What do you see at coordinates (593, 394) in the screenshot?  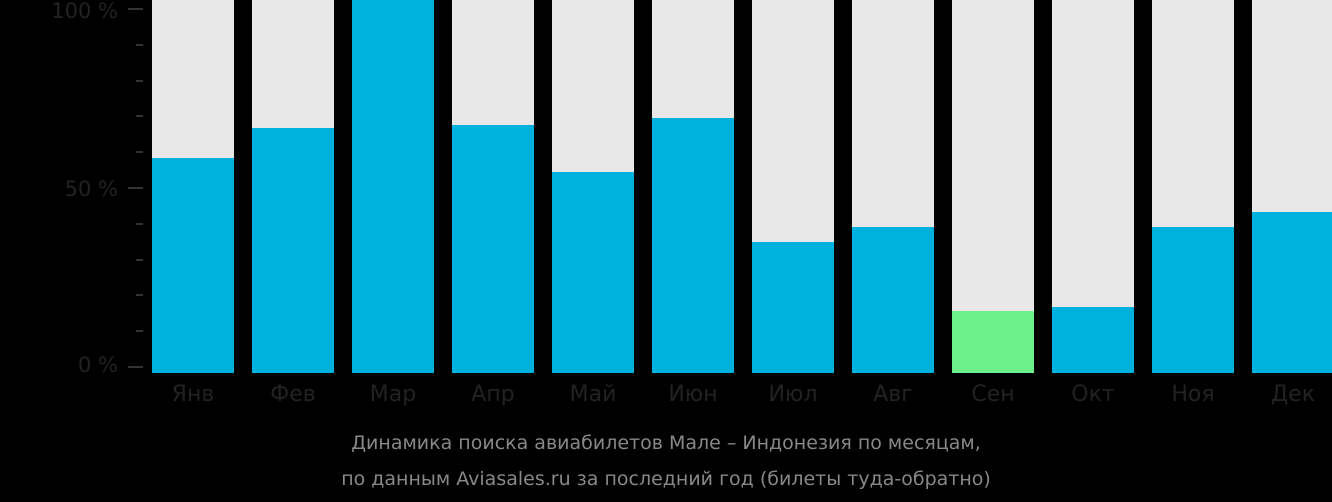 I see `x-label: Май` at bounding box center [593, 394].